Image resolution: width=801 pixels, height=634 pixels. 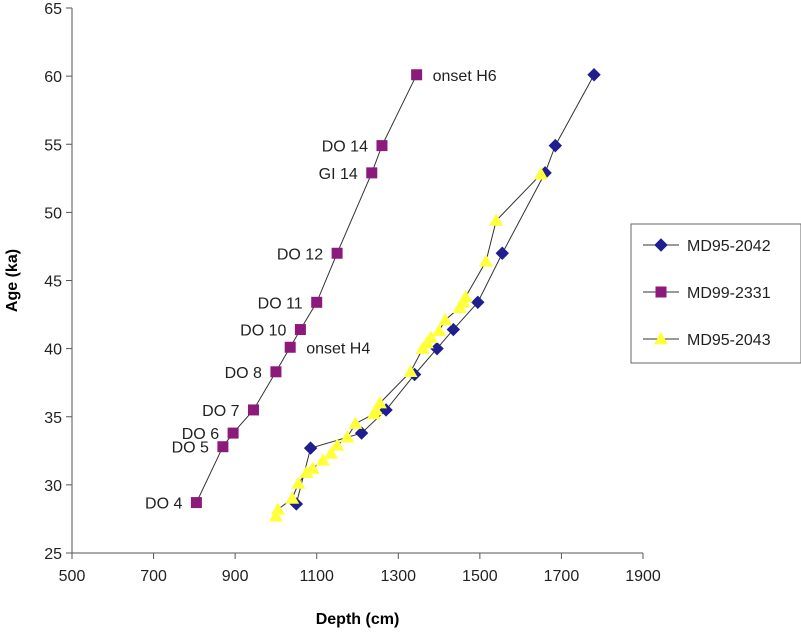 I want to click on annotation-label: DO 12, so click(x=300, y=254).